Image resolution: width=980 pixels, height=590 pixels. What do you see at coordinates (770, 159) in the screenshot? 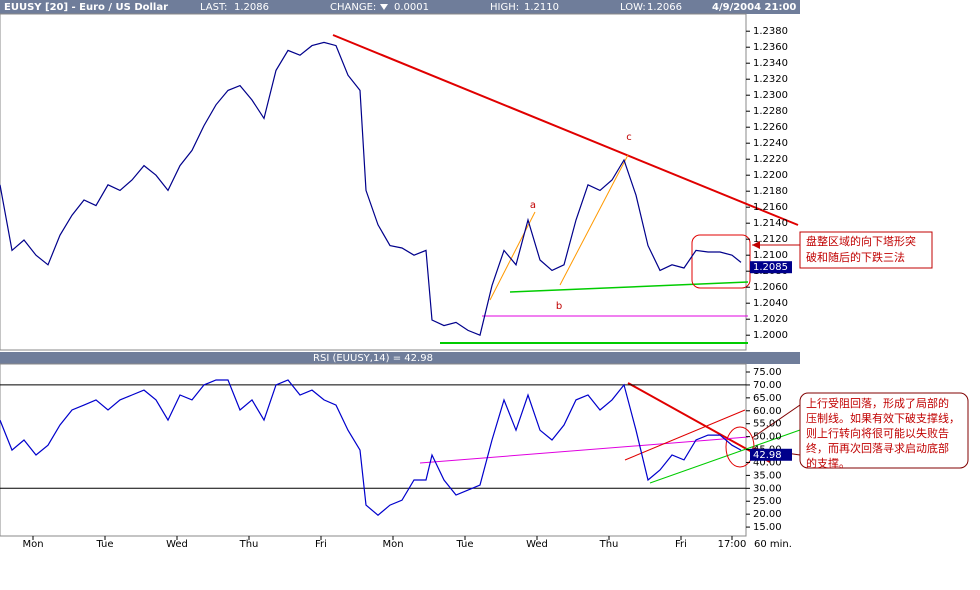
I see `y-tick-label: 1.2220` at bounding box center [770, 159].